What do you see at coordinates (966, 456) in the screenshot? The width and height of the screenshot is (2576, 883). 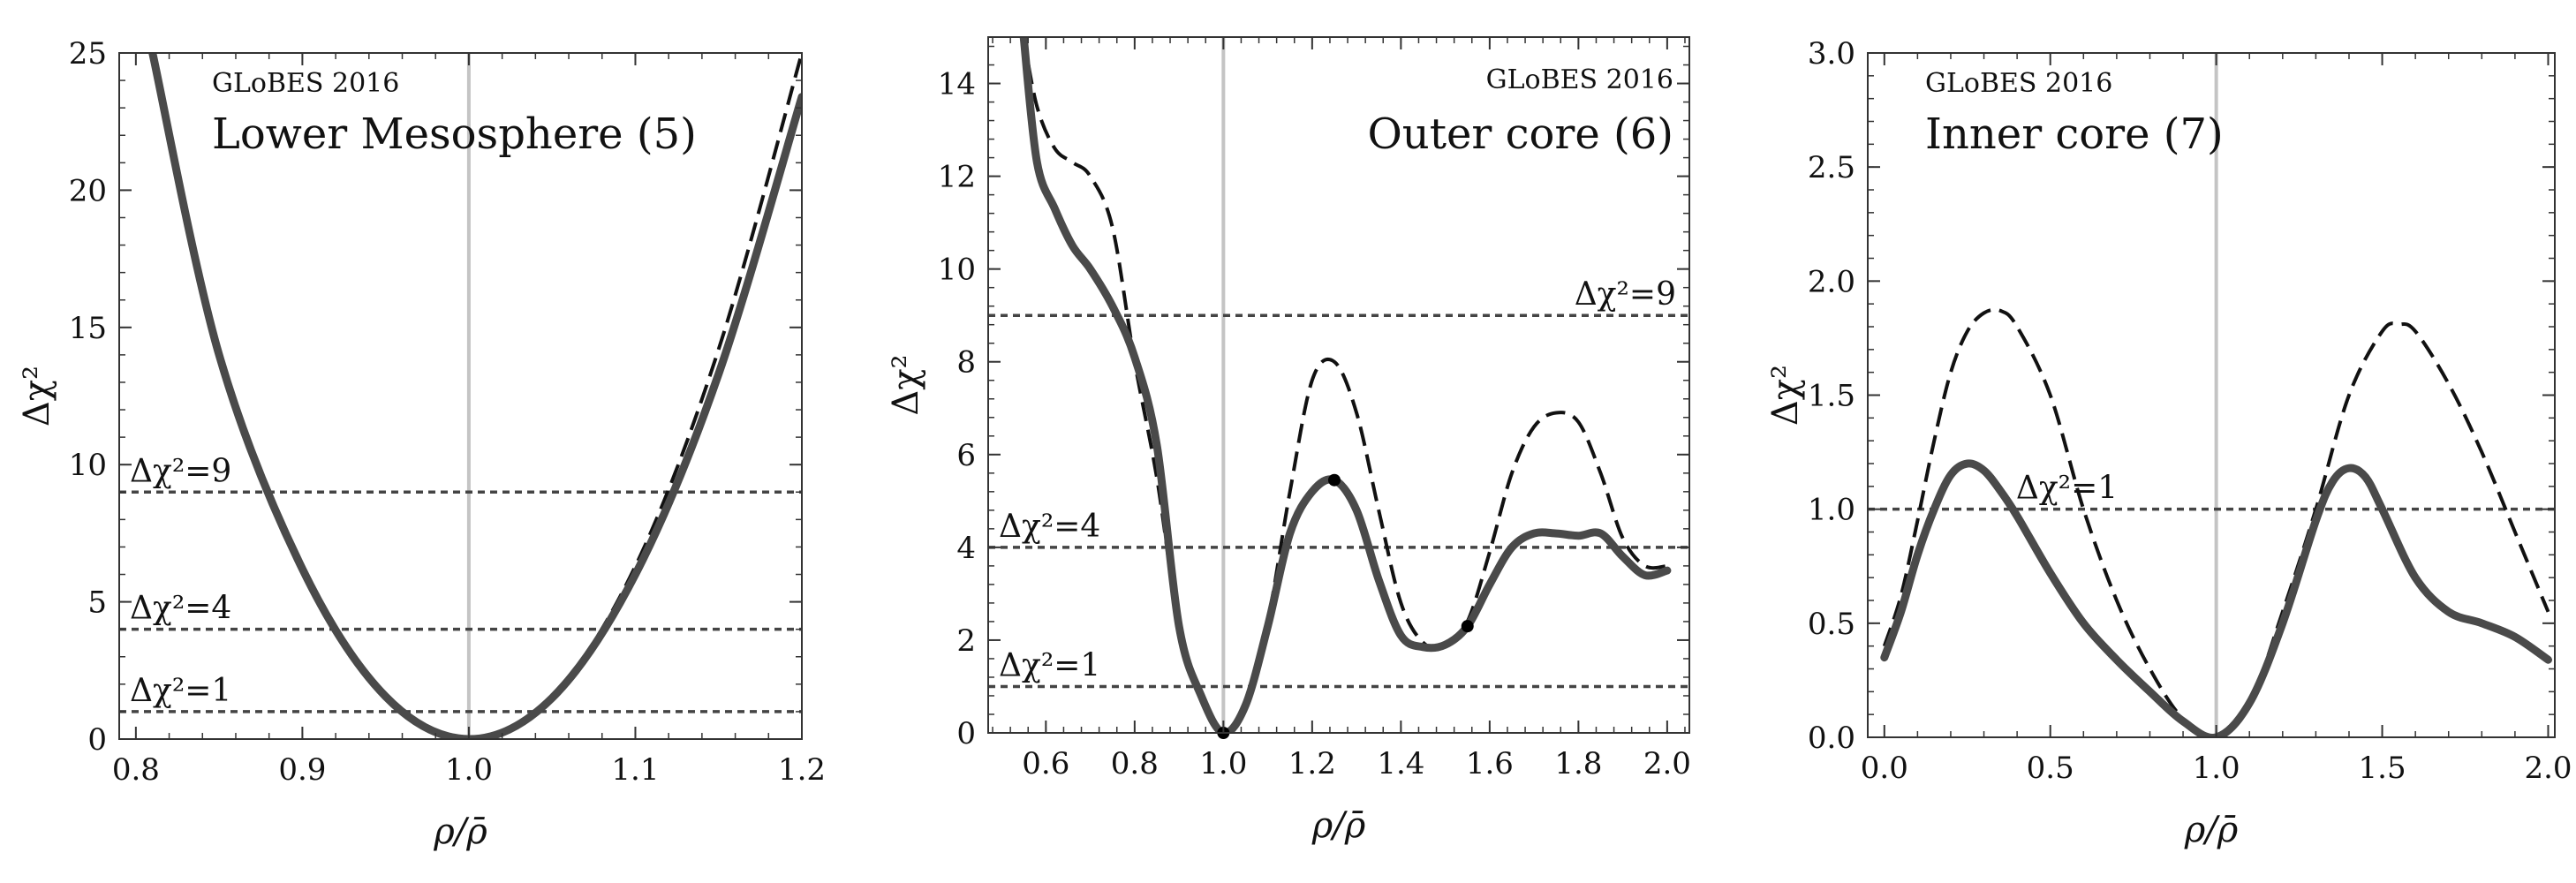 I see `y-tick-label: 6` at bounding box center [966, 456].